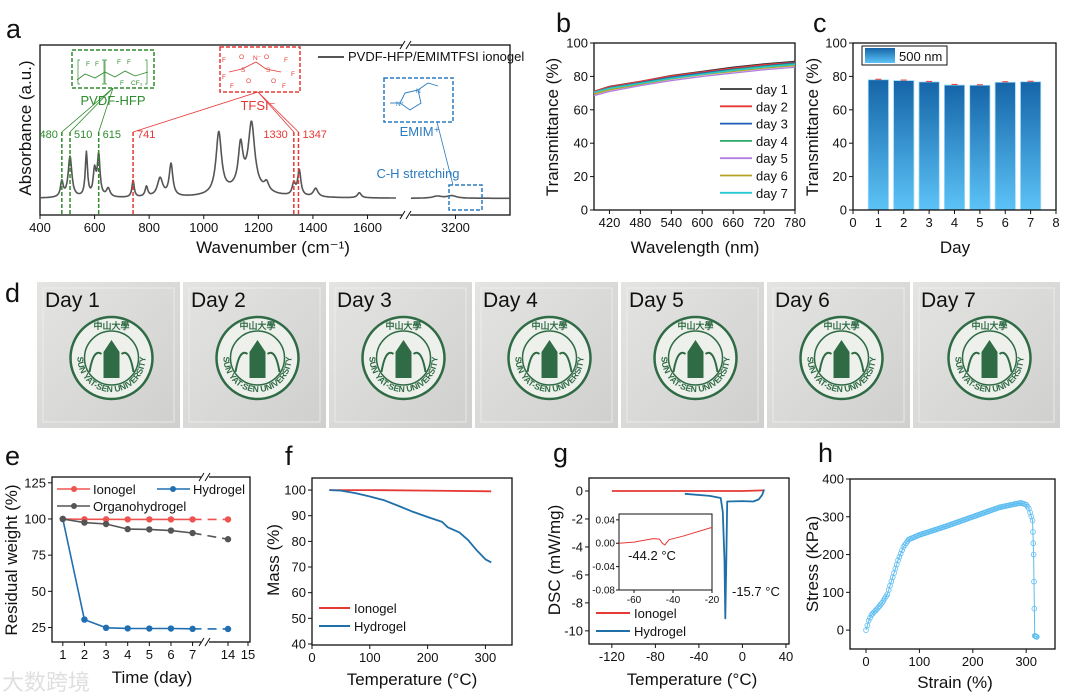  What do you see at coordinates (428, 657) in the screenshot?
I see `f-x-tick-label: 200` at bounding box center [428, 657].